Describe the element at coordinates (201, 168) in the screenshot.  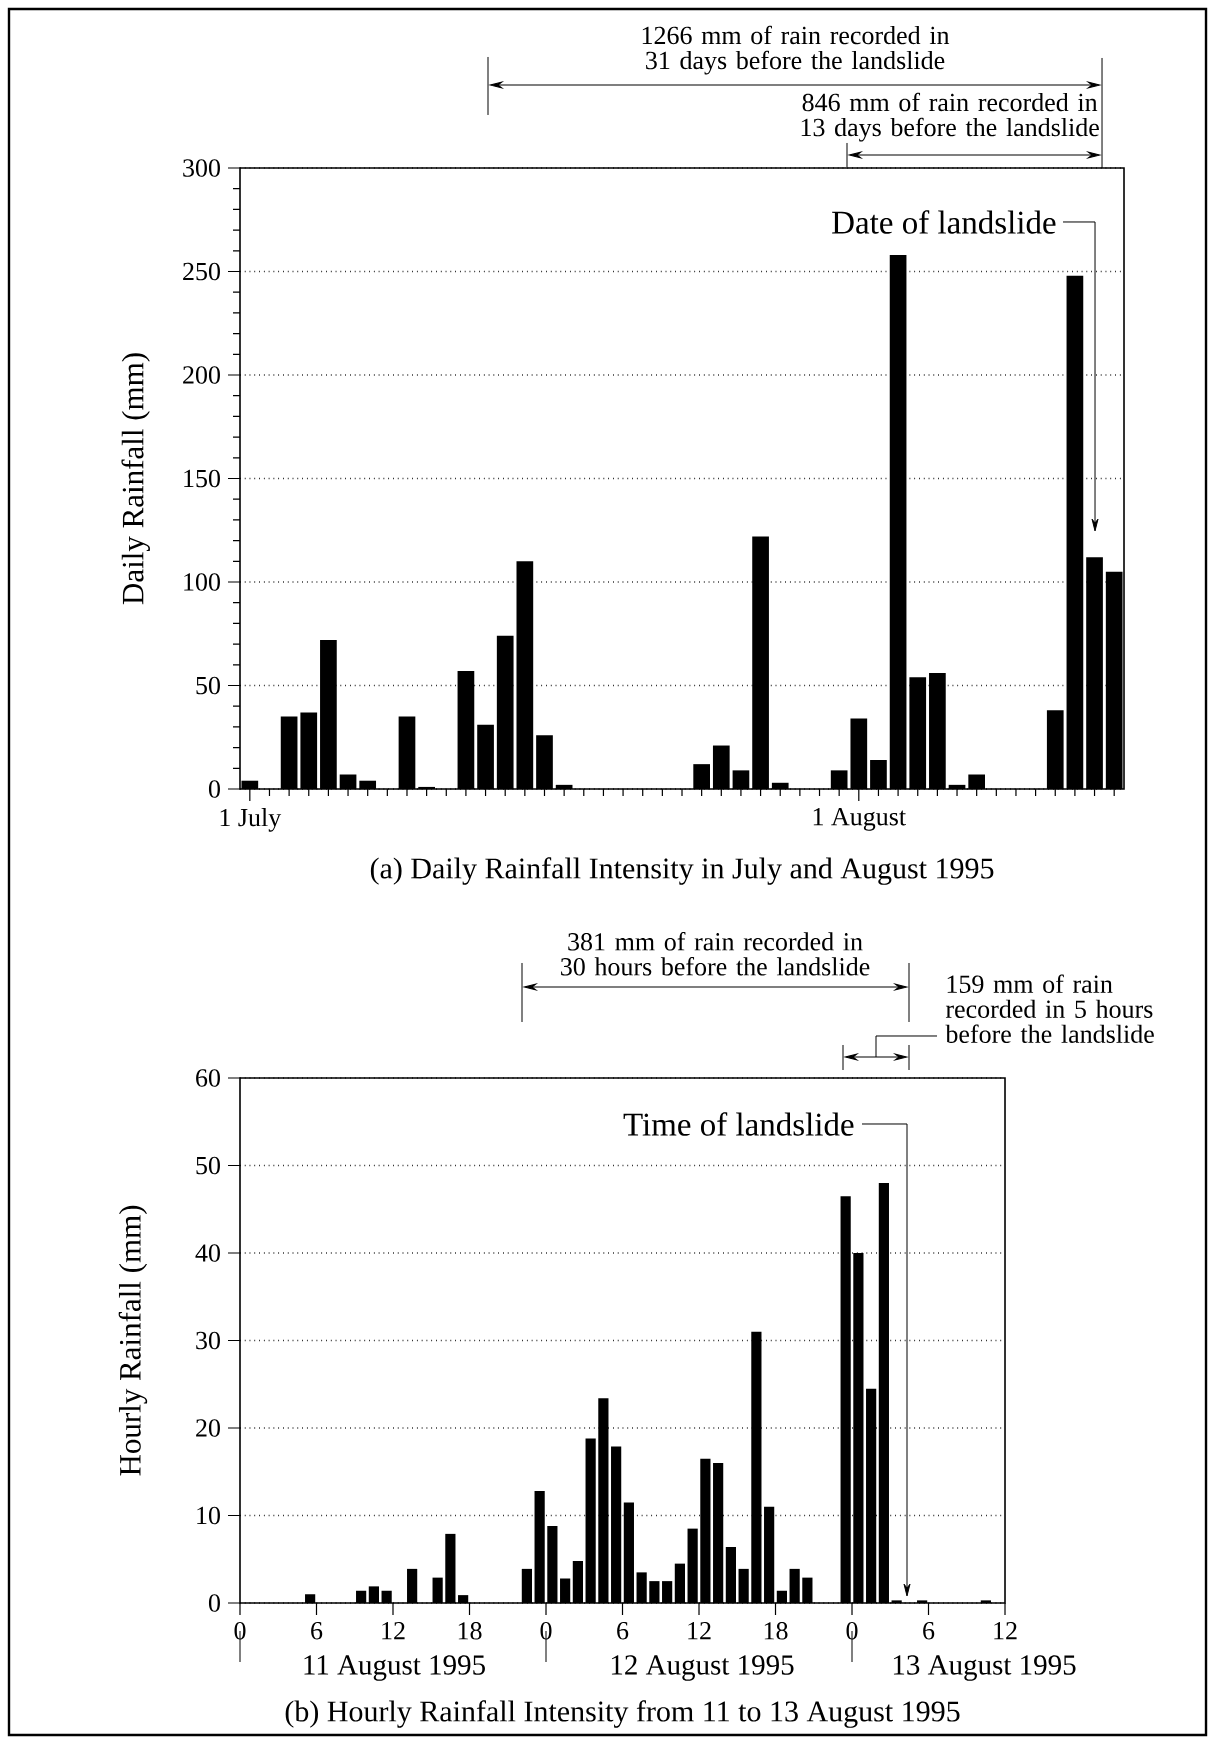
I see `y-tick-label: 300` at that location.